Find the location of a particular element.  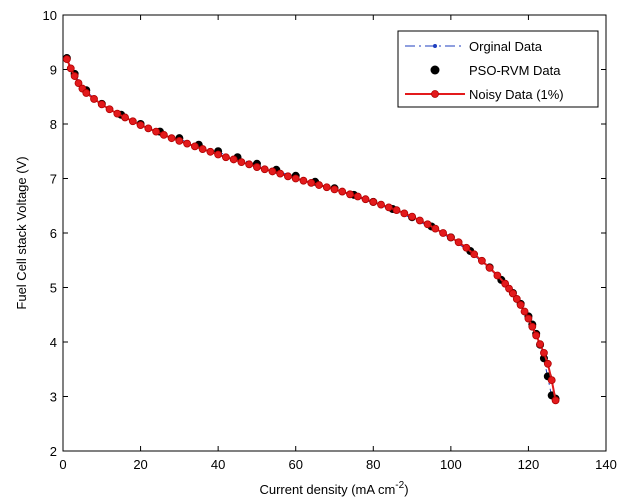

y-tick-label: 5 is located at coordinates (53, 288).